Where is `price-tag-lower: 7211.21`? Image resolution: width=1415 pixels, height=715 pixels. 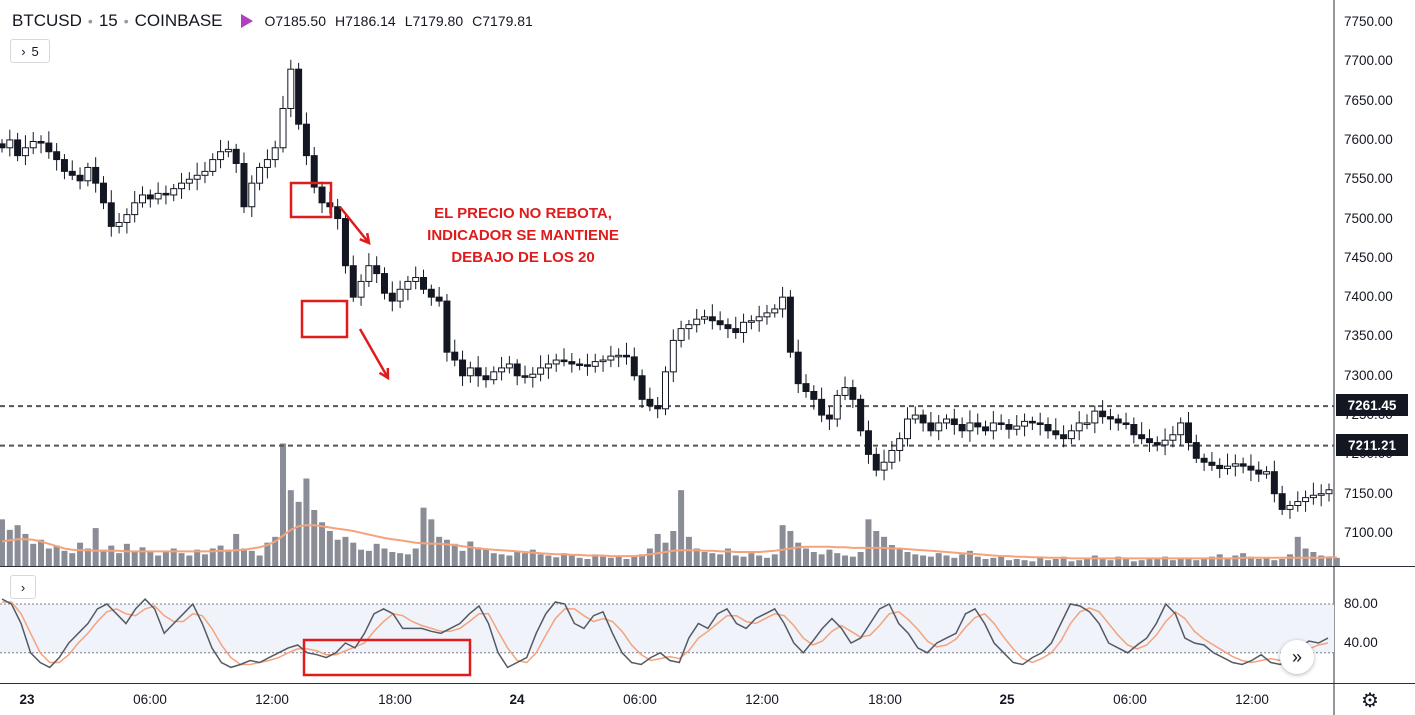
price-tag-lower: 7211.21 is located at coordinates (1372, 445).